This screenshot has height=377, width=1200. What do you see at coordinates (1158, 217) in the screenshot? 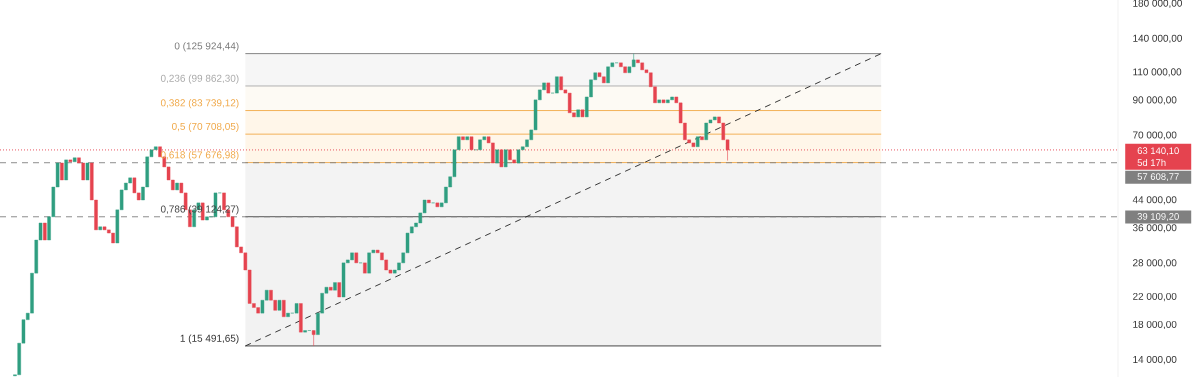
I see `ref-line-label: 39 109,20` at bounding box center [1158, 217].